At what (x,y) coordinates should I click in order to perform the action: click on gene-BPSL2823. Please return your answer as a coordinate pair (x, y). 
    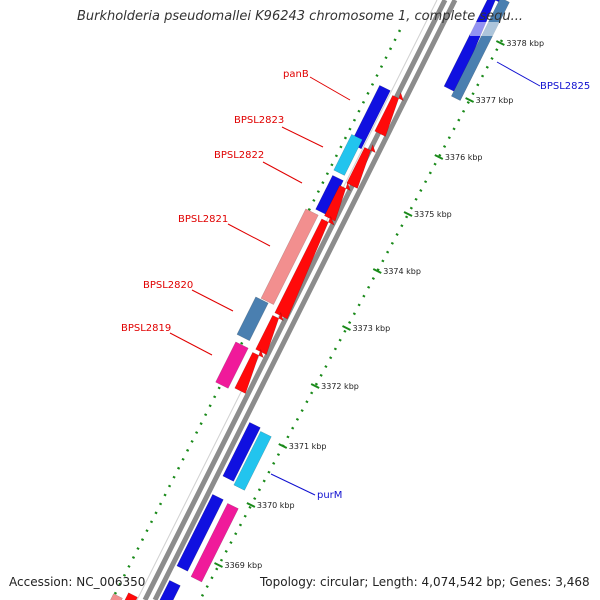
    Looking at the image, I should click on (348, 154).